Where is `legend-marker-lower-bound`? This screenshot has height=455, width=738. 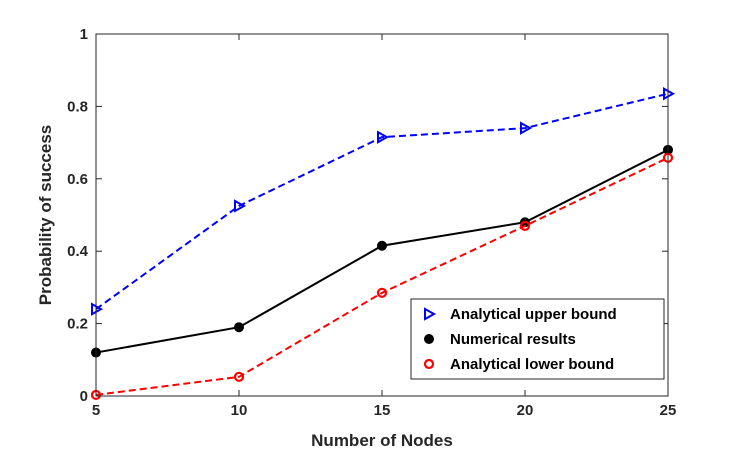
legend-marker-lower-bound is located at coordinates (429, 364).